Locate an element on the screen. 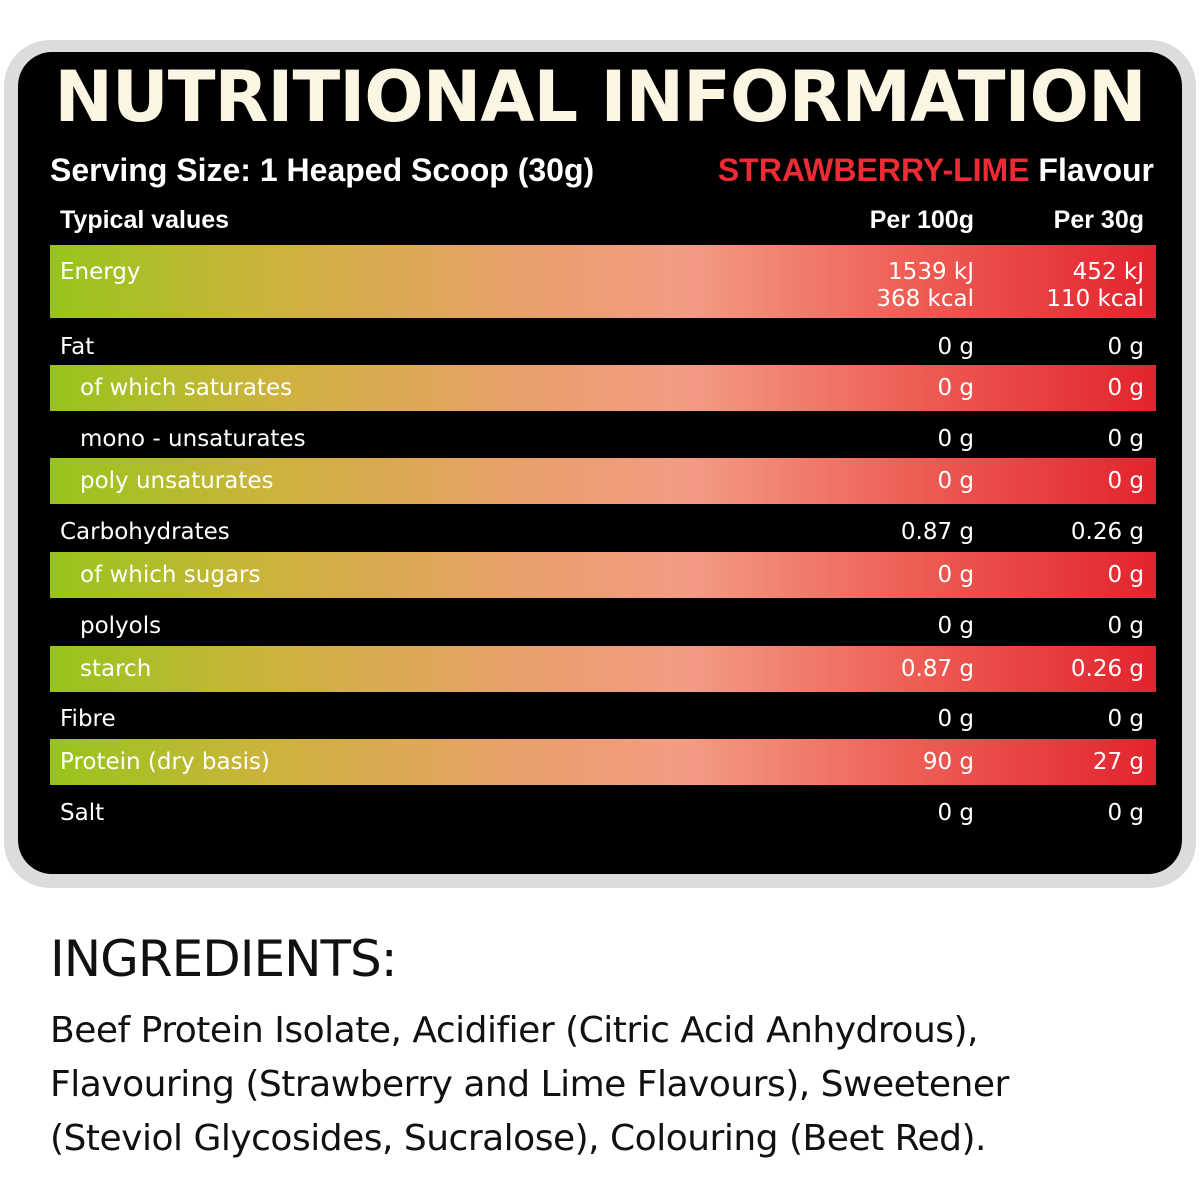 Image resolution: width=1200 pixels, height=1200 pixels. table-row: Fibre 0 g 0 g is located at coordinates (603, 719).